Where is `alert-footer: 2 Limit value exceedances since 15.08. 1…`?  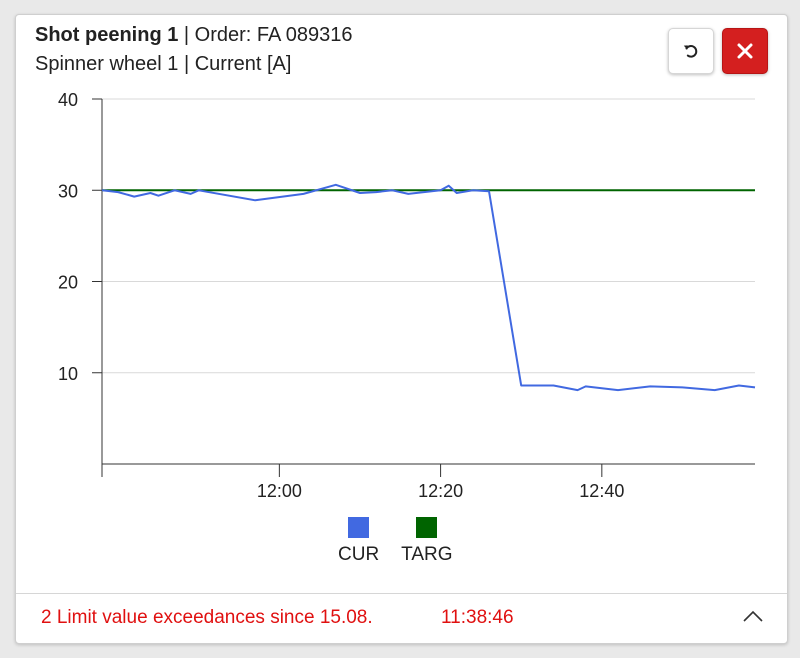
alert-footer: 2 Limit value exceedances since 15.08. 1… is located at coordinates (401, 618).